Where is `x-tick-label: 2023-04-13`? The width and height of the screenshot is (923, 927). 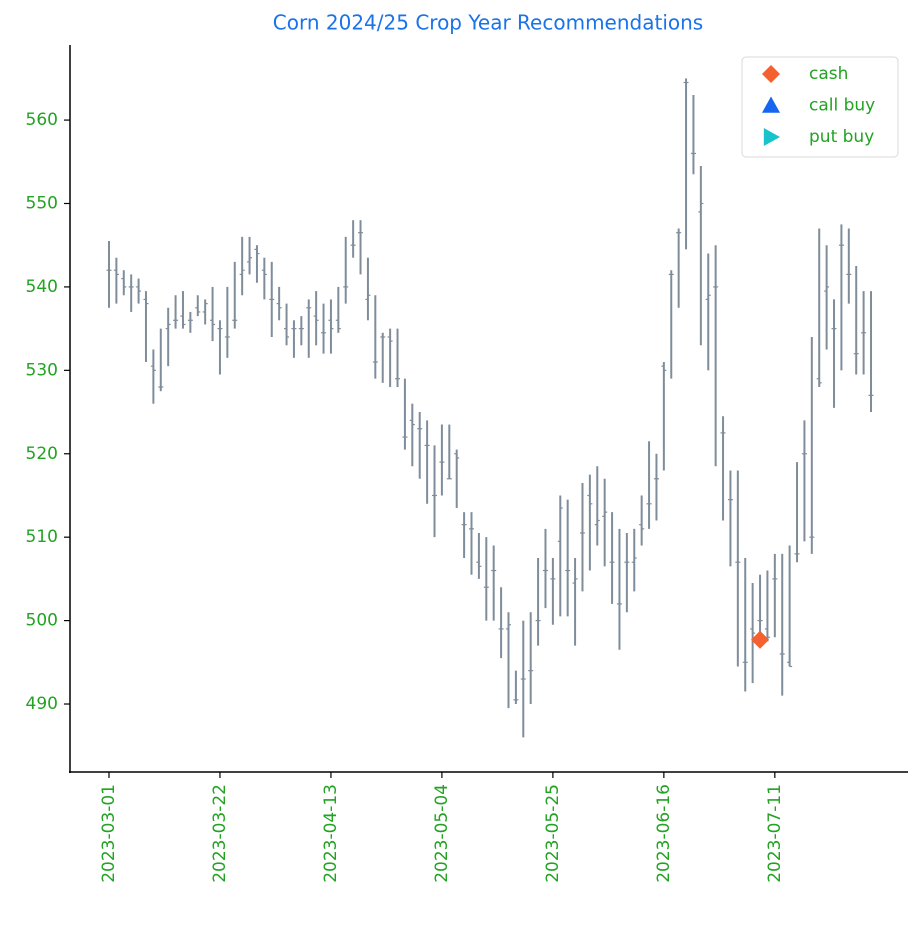
x-tick-label: 2023-04-13 is located at coordinates (331, 833).